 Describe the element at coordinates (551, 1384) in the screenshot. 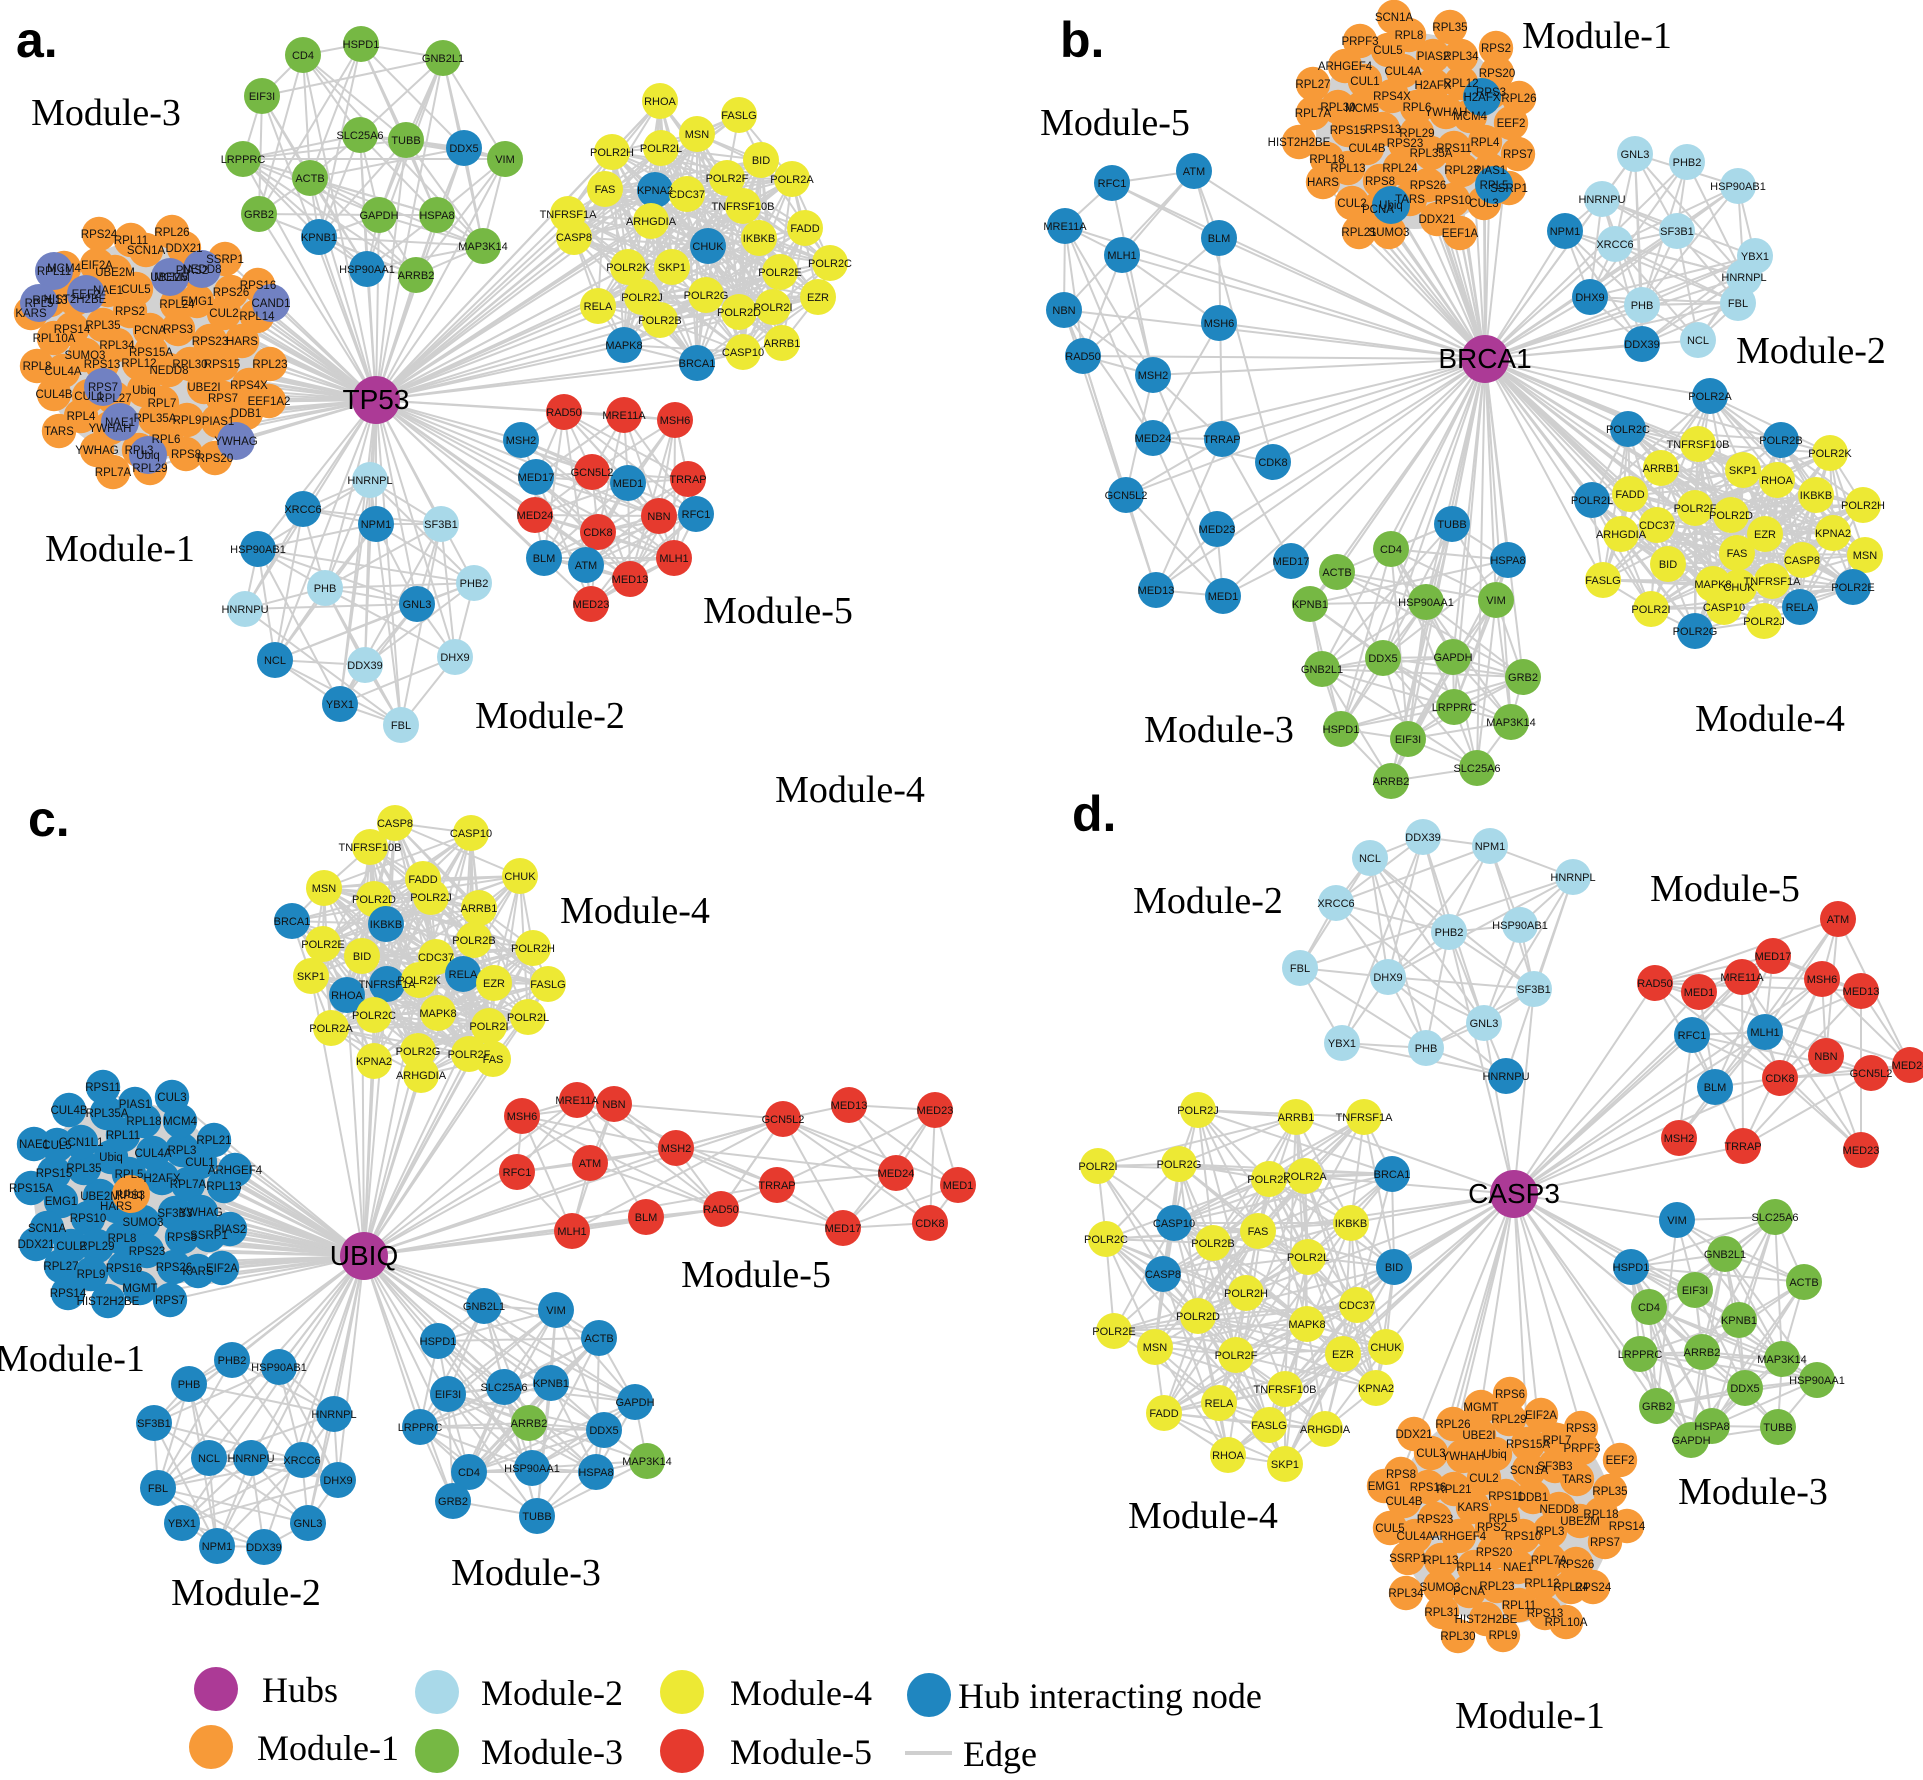

I see `svg-text: KPNB1` at that location.